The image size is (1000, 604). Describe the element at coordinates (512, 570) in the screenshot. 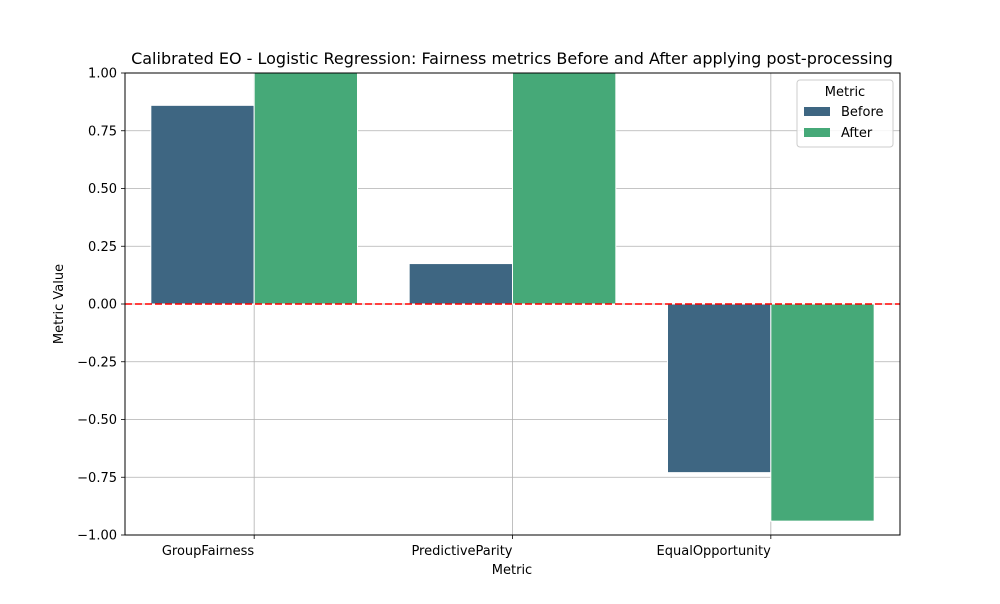

I see `x-axis-label: Metric` at that location.